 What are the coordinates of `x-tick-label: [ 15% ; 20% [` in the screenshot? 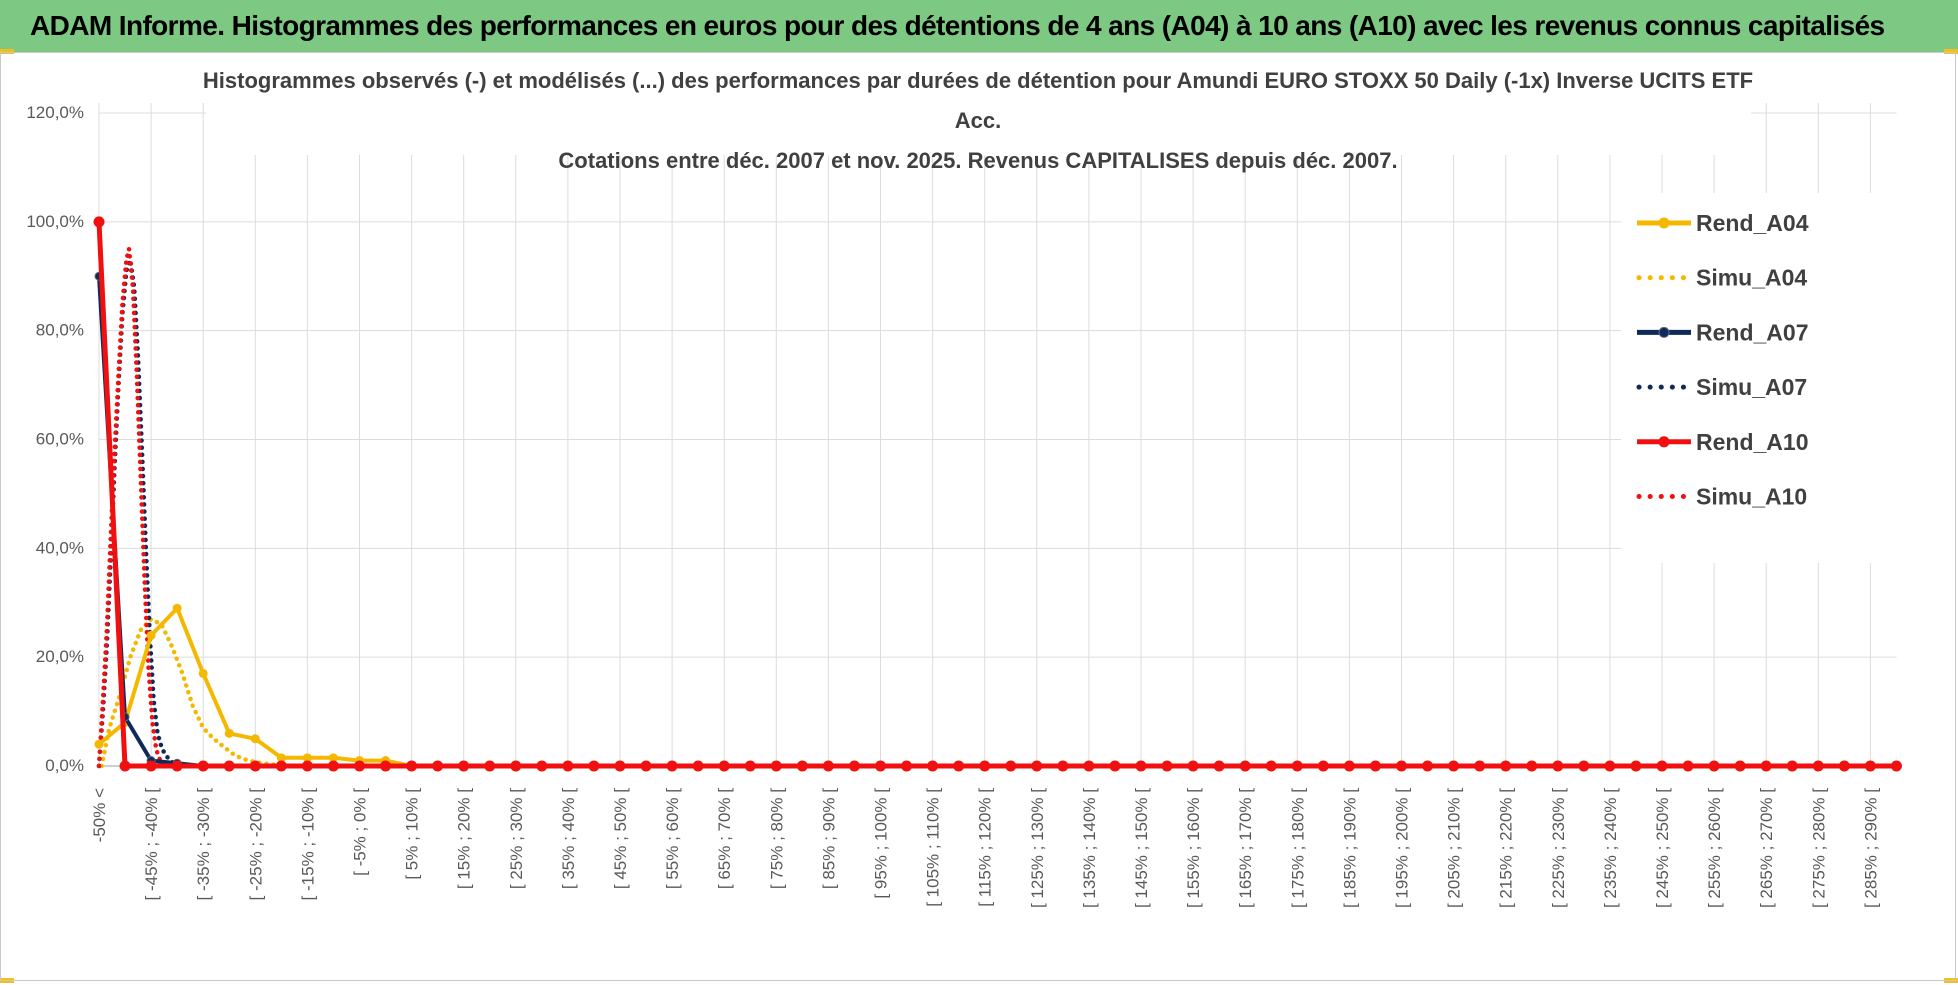 It's located at (464, 838).